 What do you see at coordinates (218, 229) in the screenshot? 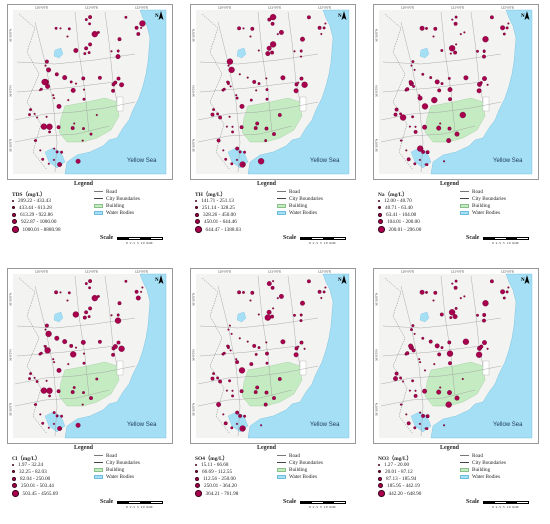
I see `legend-class-5: 644.47 - 1388.03` at bounding box center [218, 229].